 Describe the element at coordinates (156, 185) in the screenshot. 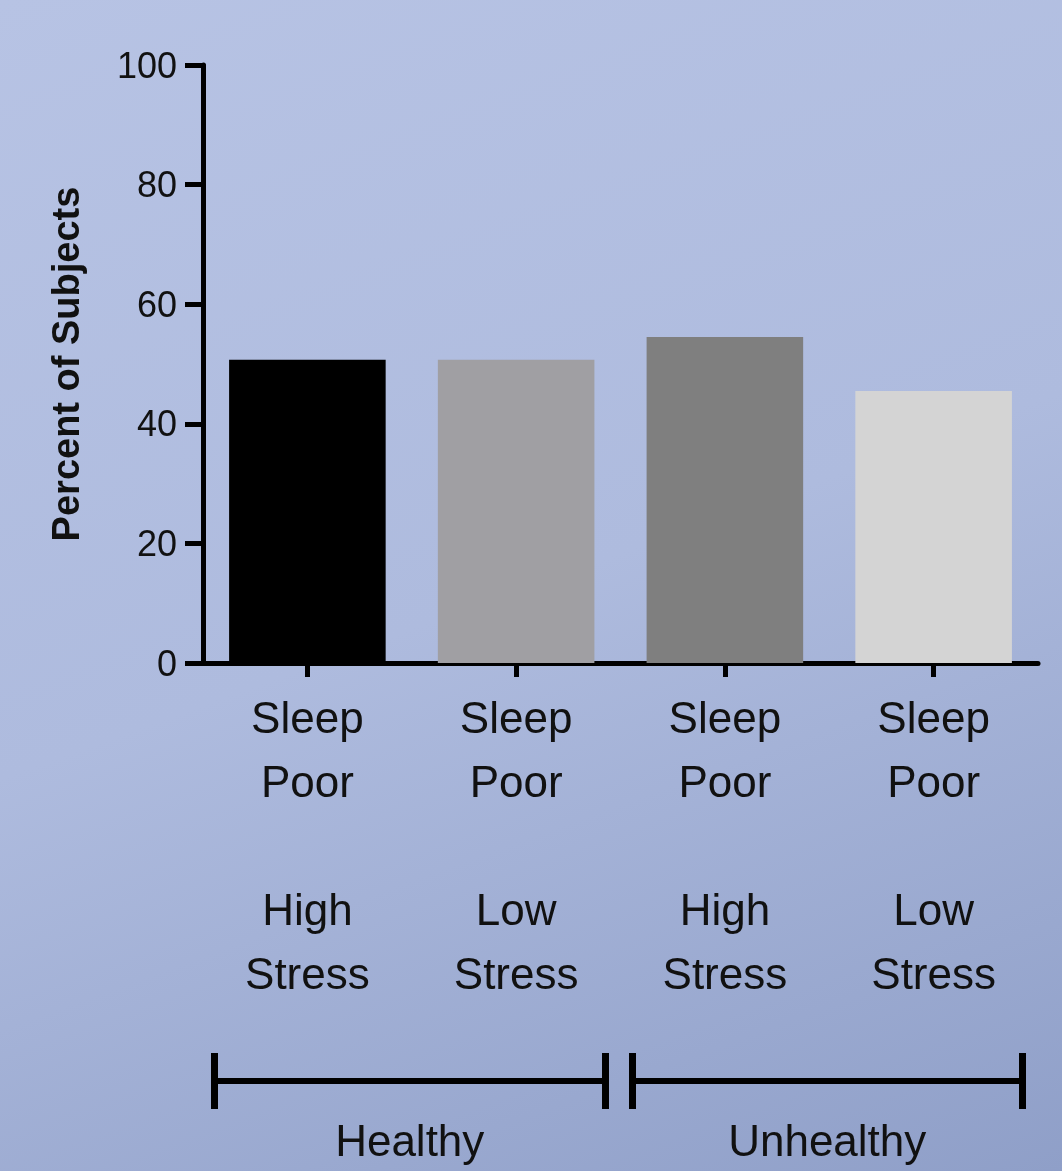

I see `y-tick-label: 80` at that location.